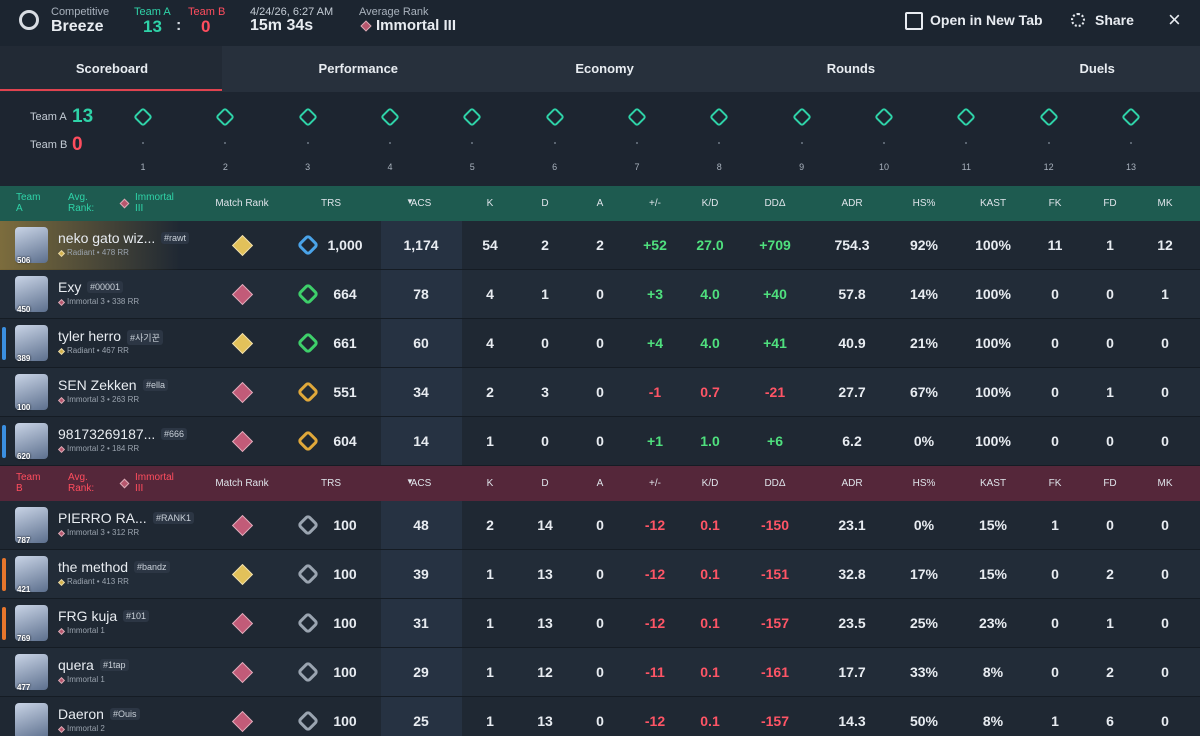  Describe the element at coordinates (97, 385) in the screenshot. I see `player-name: SEN Zekken` at that location.